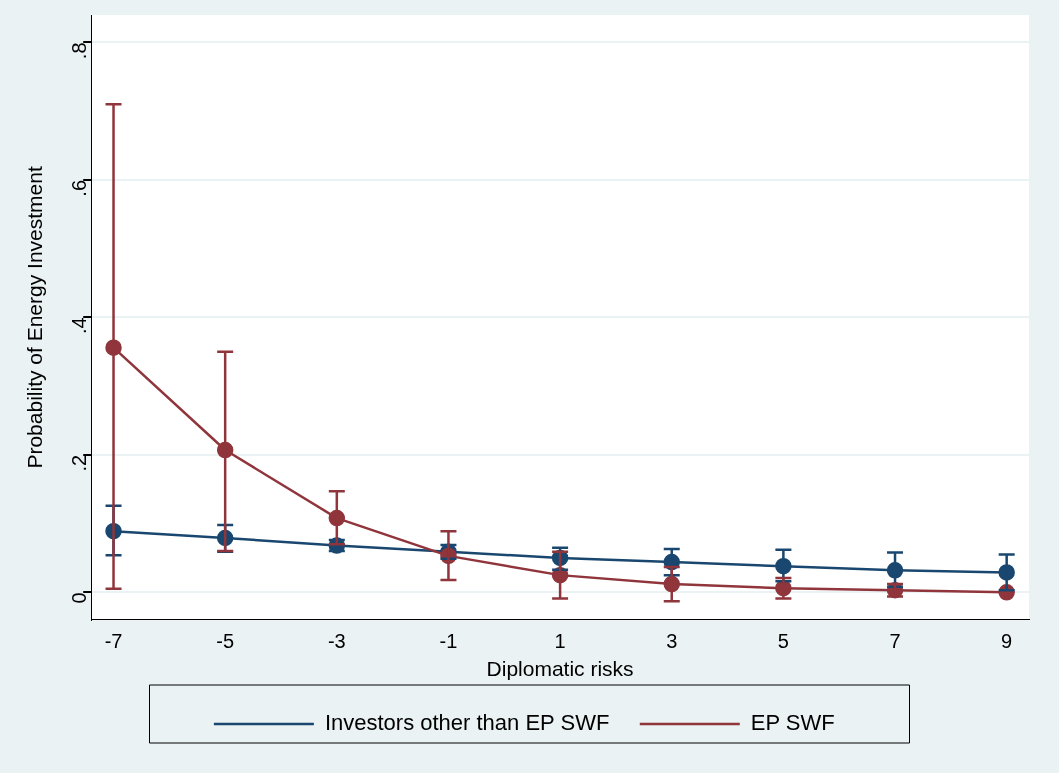 The height and width of the screenshot is (773, 1059). What do you see at coordinates (336, 641) in the screenshot?
I see `x-tick-label: -3` at bounding box center [336, 641].